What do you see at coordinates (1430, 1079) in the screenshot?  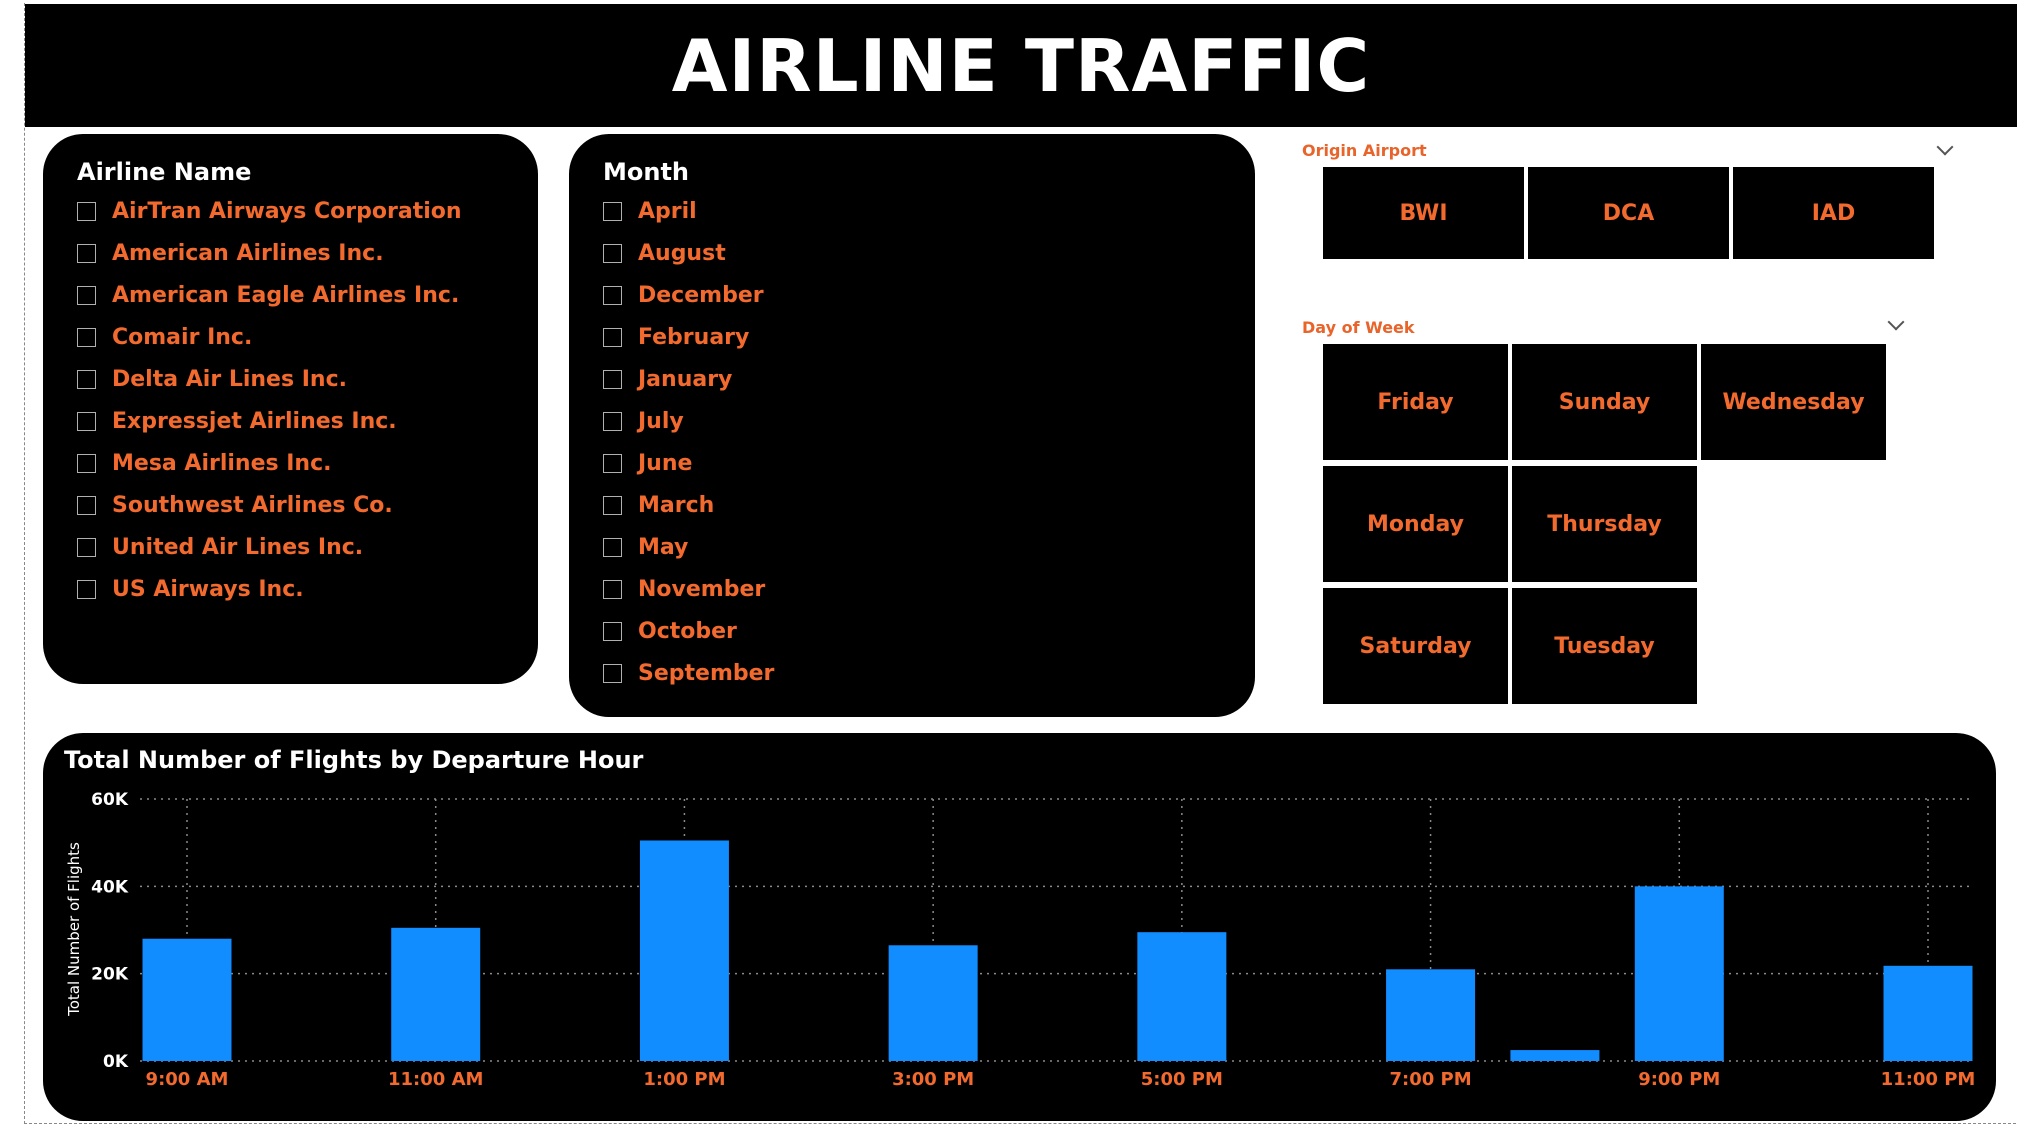 I see `x-tick-label: 7:00 PM` at bounding box center [1430, 1079].